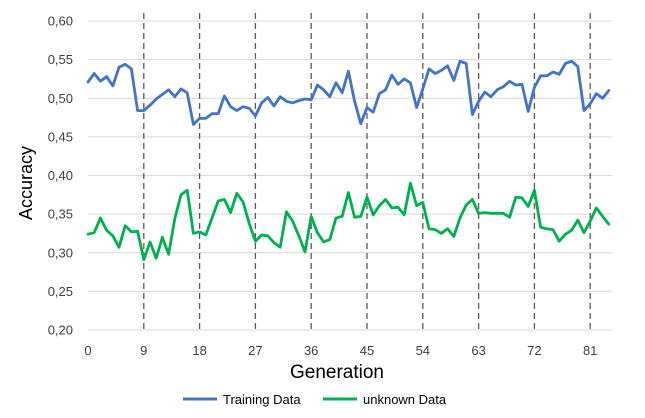 The image size is (645, 418). Describe the element at coordinates (367, 350) in the screenshot. I see `x-tick-label: 45` at that location.